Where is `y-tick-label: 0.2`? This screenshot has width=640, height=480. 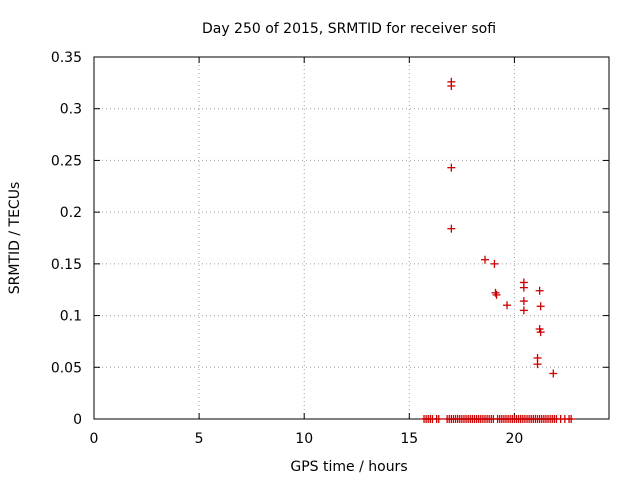 y-tick-label: 0.2 is located at coordinates (71, 213).